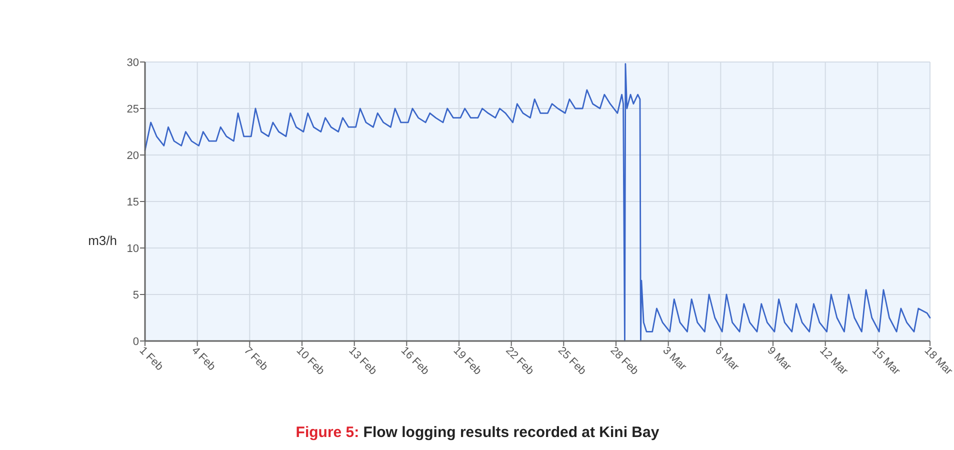 The height and width of the screenshot is (450, 954). I want to click on y-tick-label: 25, so click(132, 109).